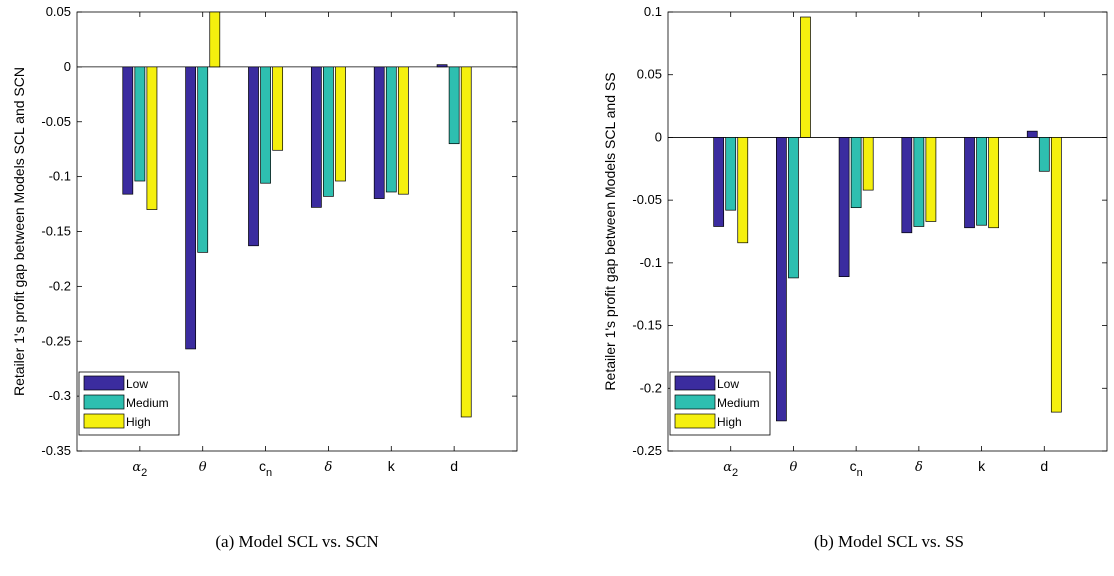 The height and width of the screenshot is (576, 1114). Describe the element at coordinates (296, 541) in the screenshot. I see `figure-caption: (a) Model SCL vs. SCN` at that location.